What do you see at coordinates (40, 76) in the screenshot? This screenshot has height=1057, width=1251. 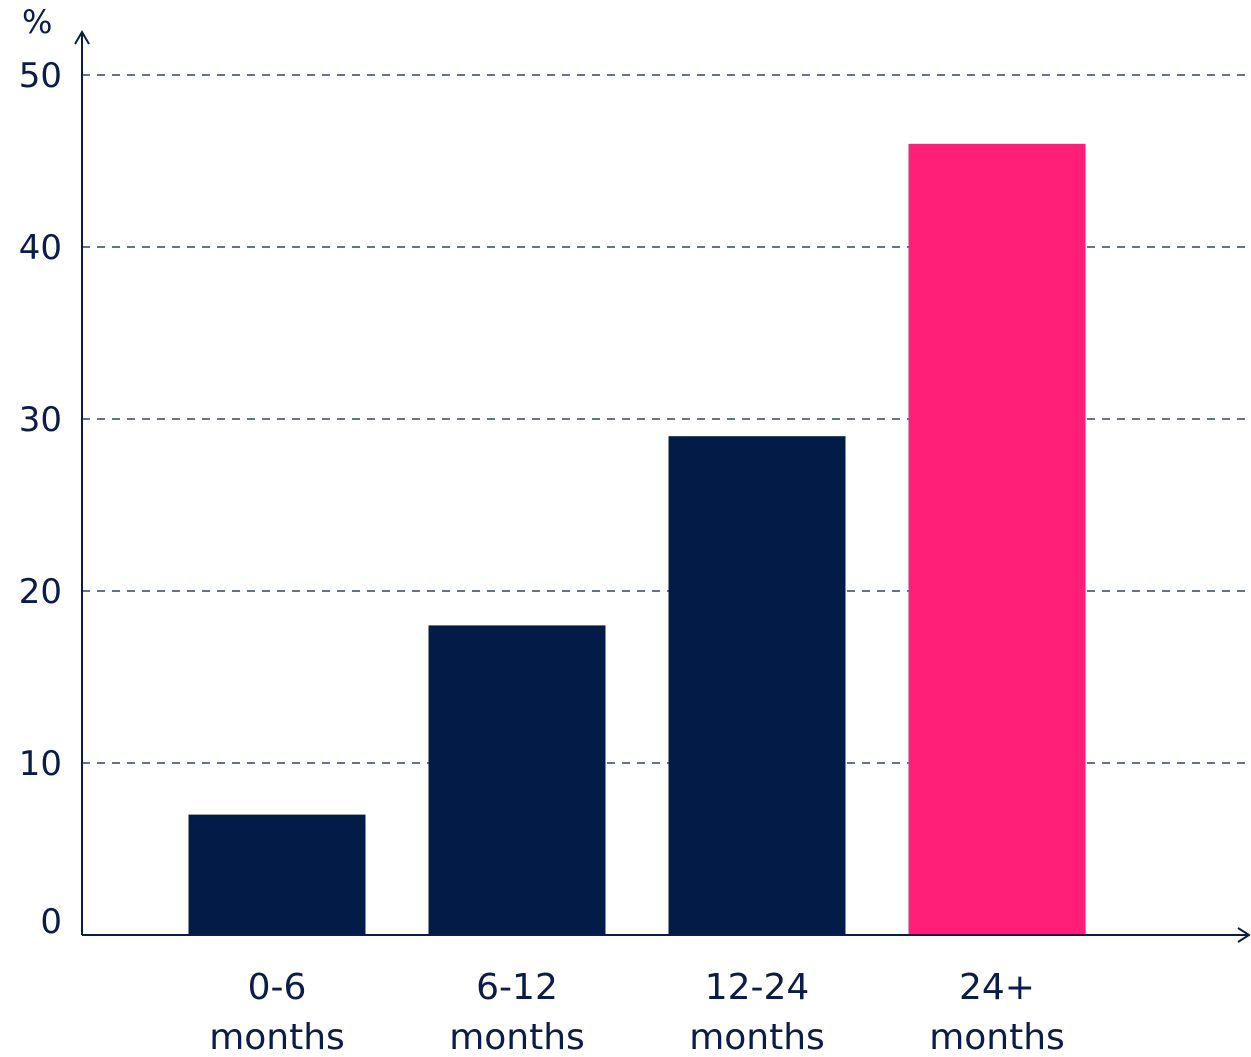 I see `y-tick-label-50: 50` at bounding box center [40, 76].